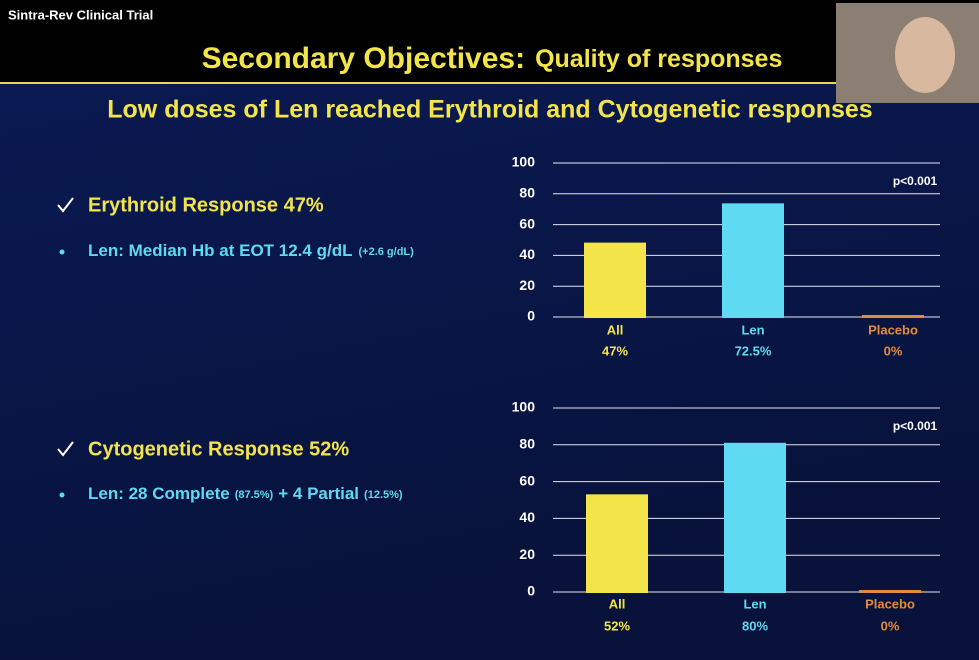 This screenshot has width=979, height=660. Describe the element at coordinates (489, 41) in the screenshot. I see `header-band` at that location.